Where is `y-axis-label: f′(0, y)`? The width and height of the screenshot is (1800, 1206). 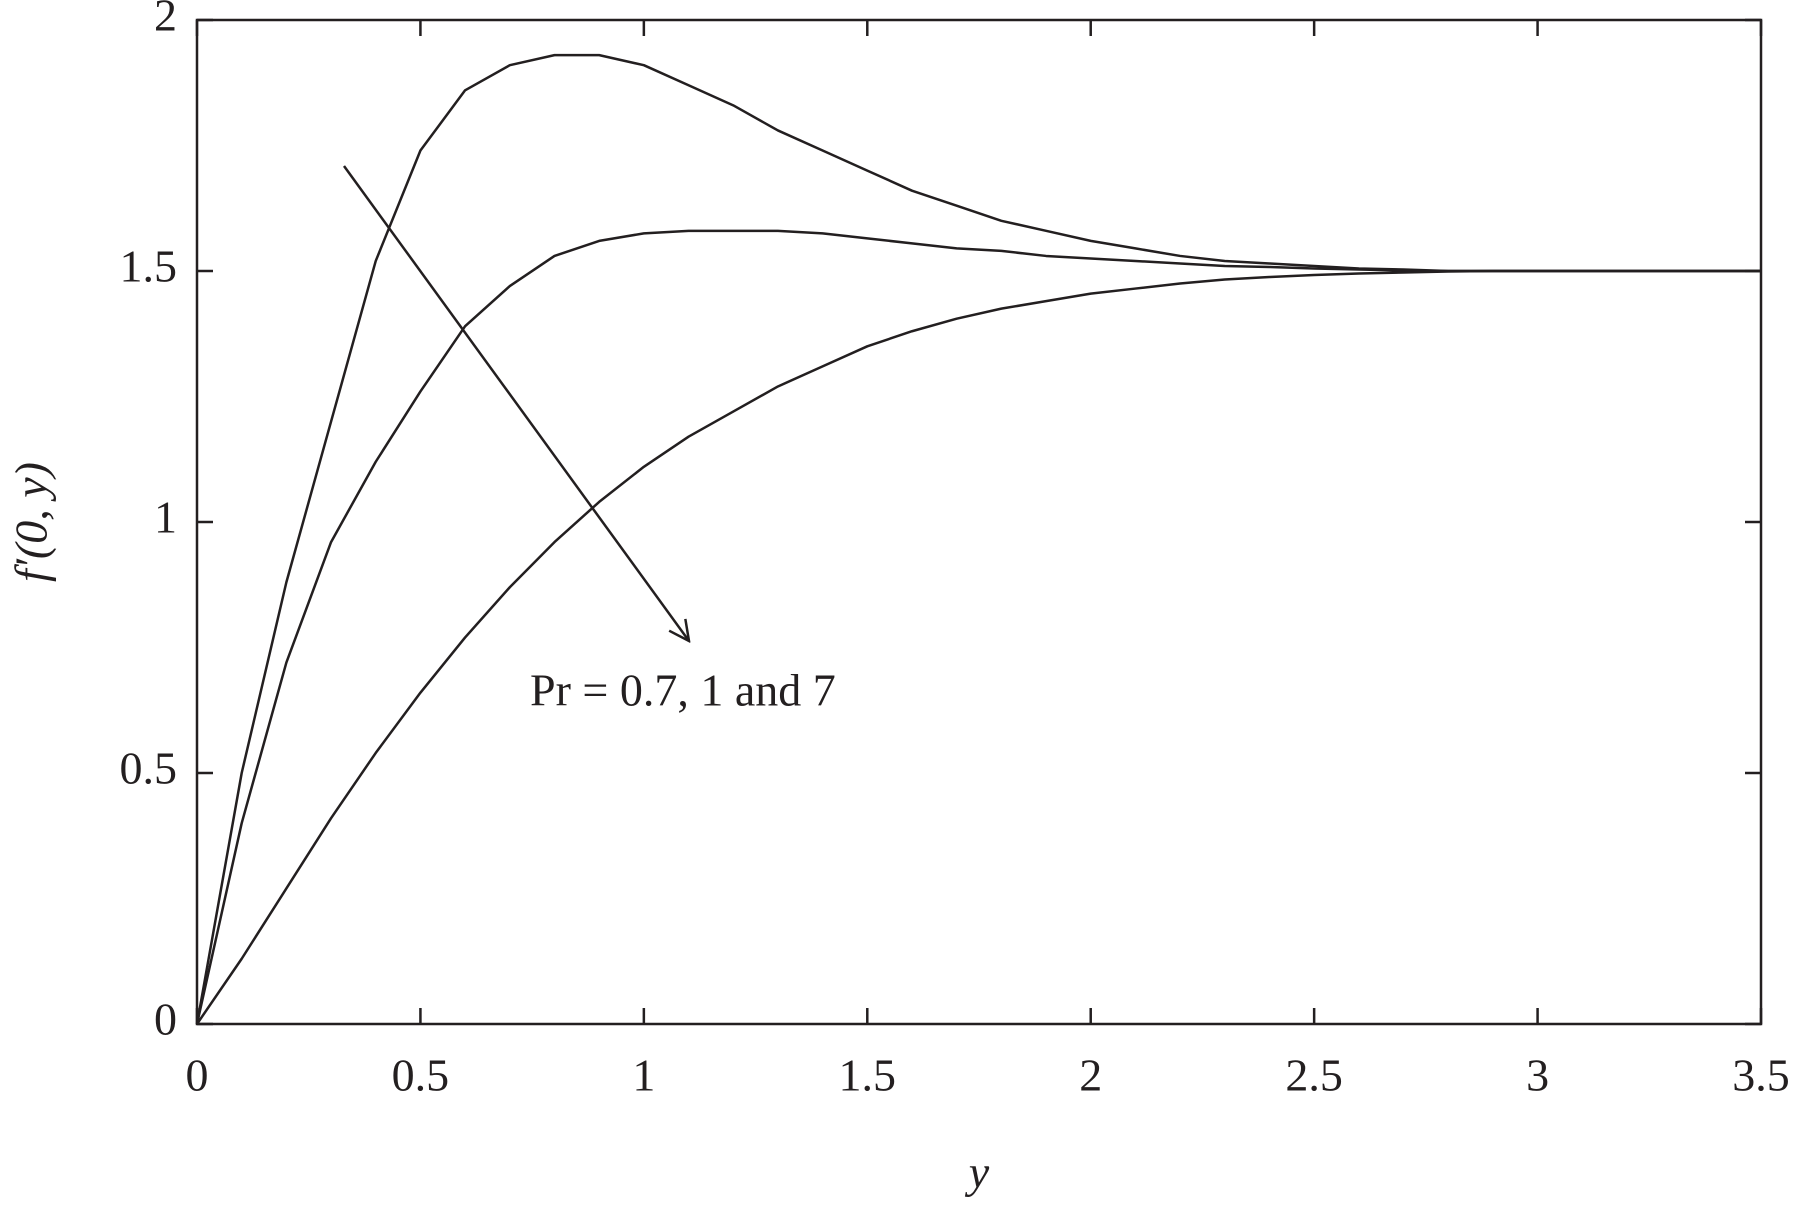 y-axis-label: f′(0, y) is located at coordinates (31, 522).